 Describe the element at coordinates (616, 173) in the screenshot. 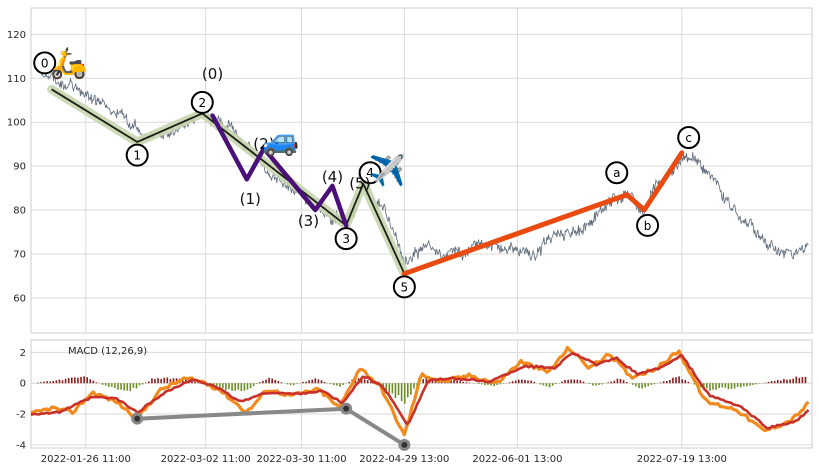

I see `wave-label-text: a` at that location.